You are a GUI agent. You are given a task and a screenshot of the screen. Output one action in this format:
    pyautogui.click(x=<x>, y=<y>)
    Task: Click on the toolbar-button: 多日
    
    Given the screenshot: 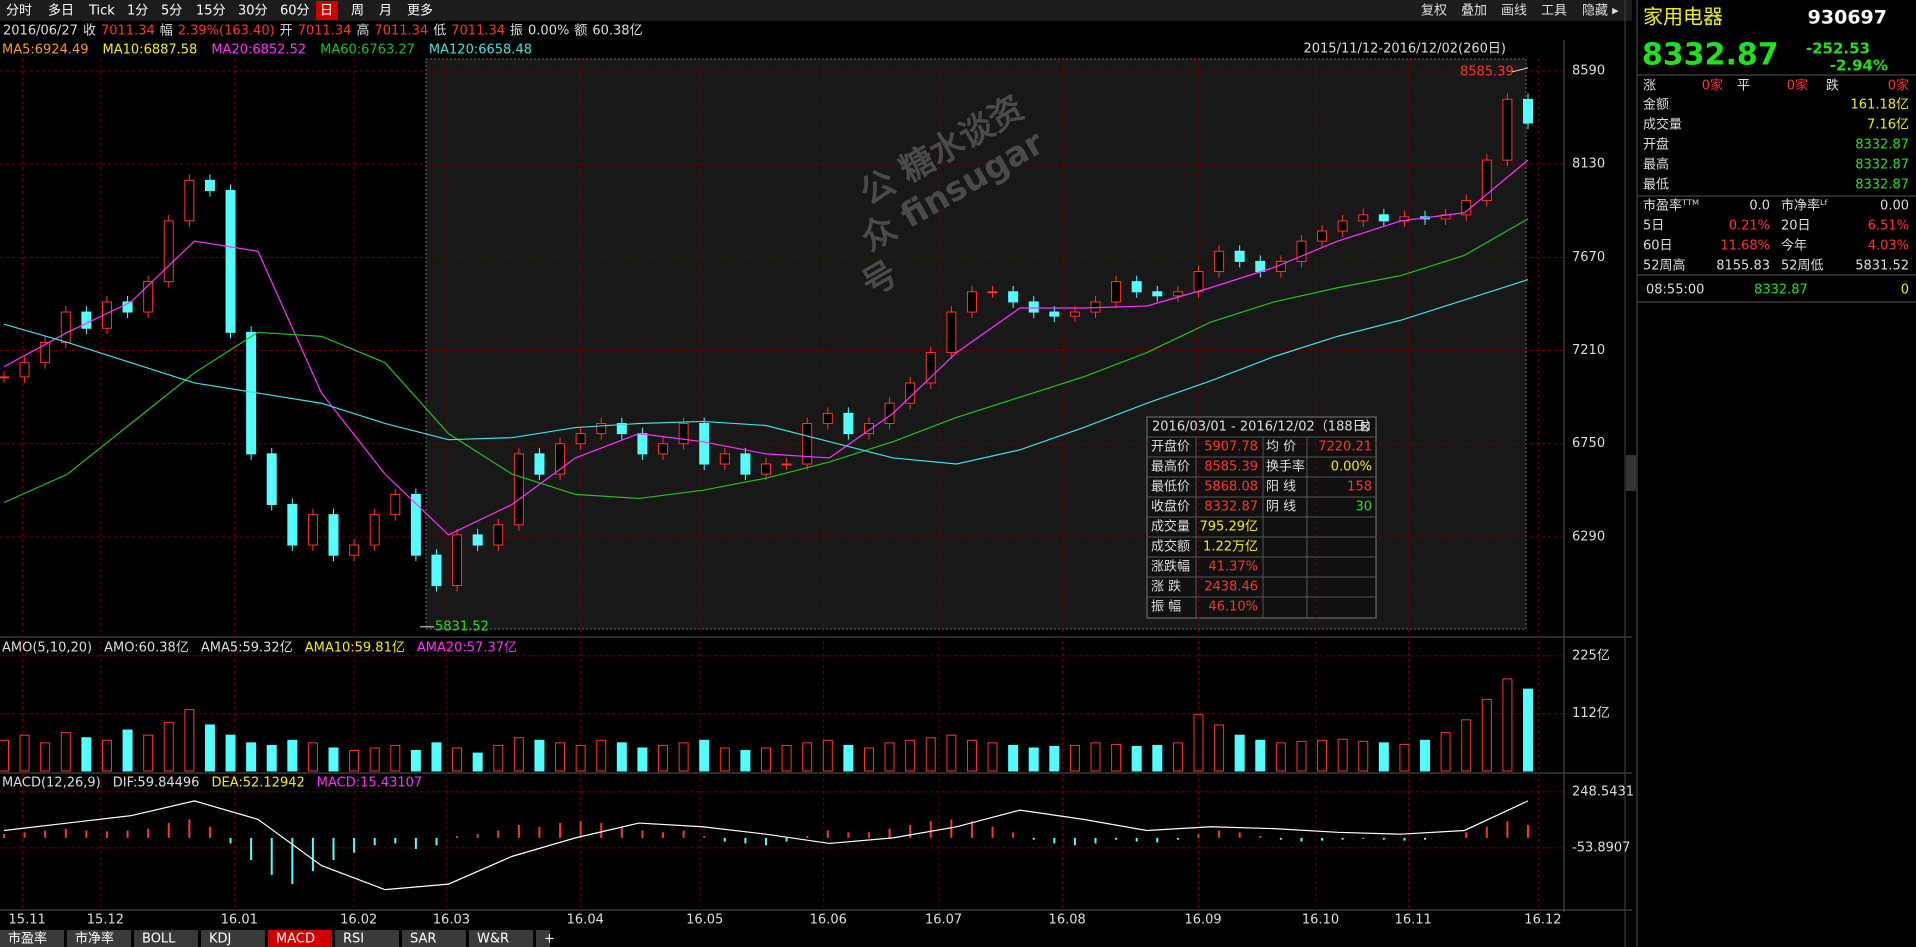 What is the action you would take?
    pyautogui.click(x=61, y=11)
    